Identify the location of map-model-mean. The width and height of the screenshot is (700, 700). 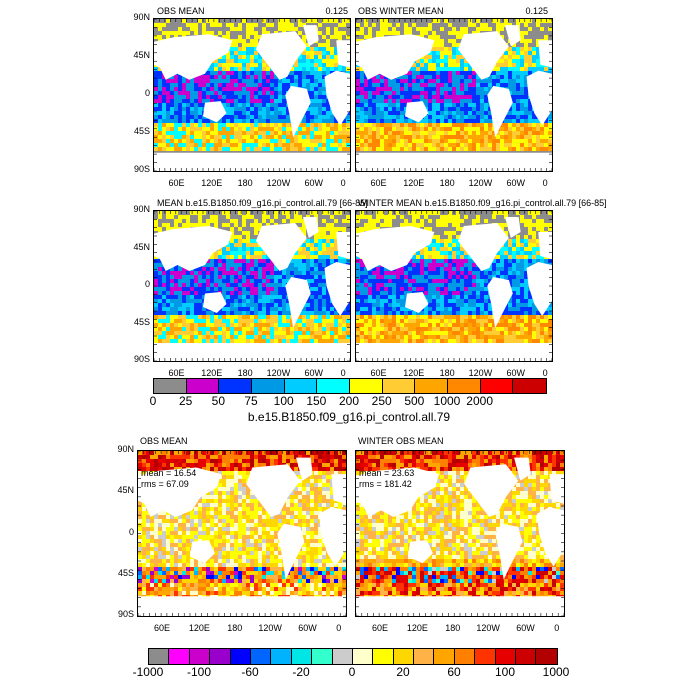
(252, 286).